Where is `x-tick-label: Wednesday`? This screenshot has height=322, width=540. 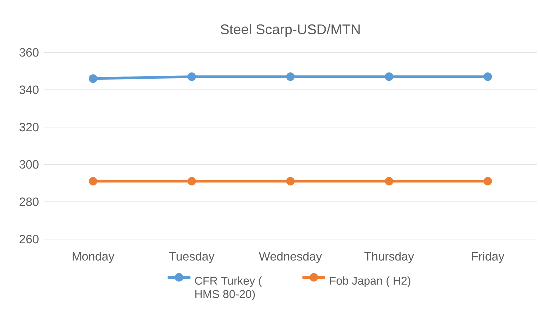 x-tick-label: Wednesday is located at coordinates (290, 258).